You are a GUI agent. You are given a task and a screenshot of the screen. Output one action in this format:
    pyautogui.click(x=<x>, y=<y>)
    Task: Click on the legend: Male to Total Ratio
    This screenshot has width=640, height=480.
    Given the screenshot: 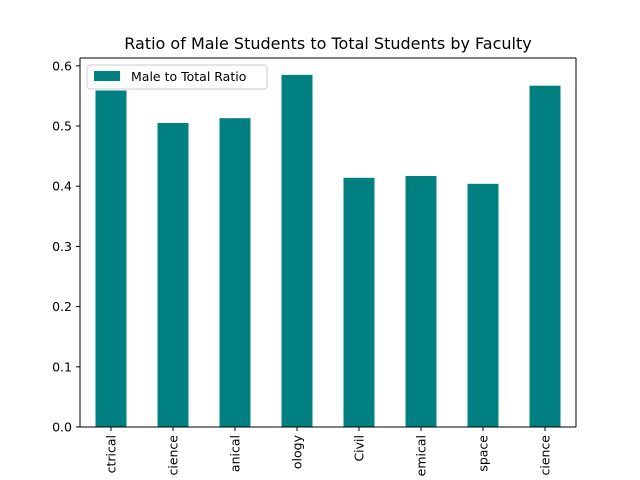 What is the action you would take?
    pyautogui.click(x=177, y=77)
    